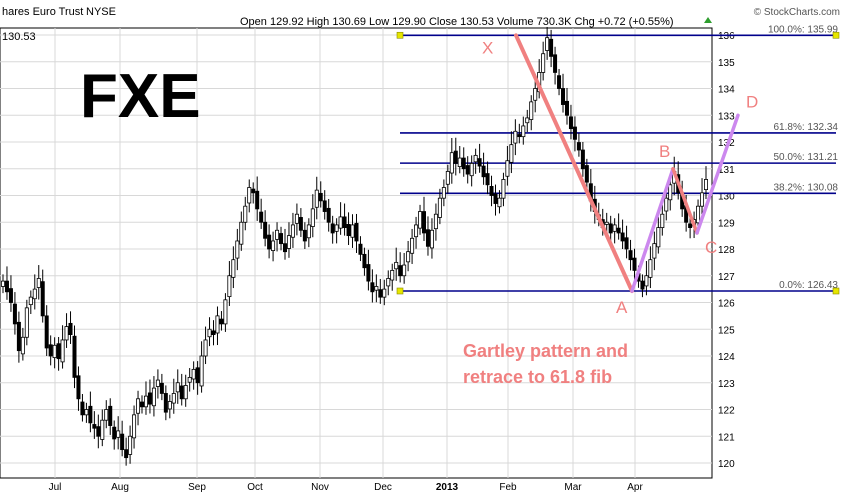 The width and height of the screenshot is (850, 495). What do you see at coordinates (726, 277) in the screenshot?
I see `y-tick-label: 127` at bounding box center [726, 277].